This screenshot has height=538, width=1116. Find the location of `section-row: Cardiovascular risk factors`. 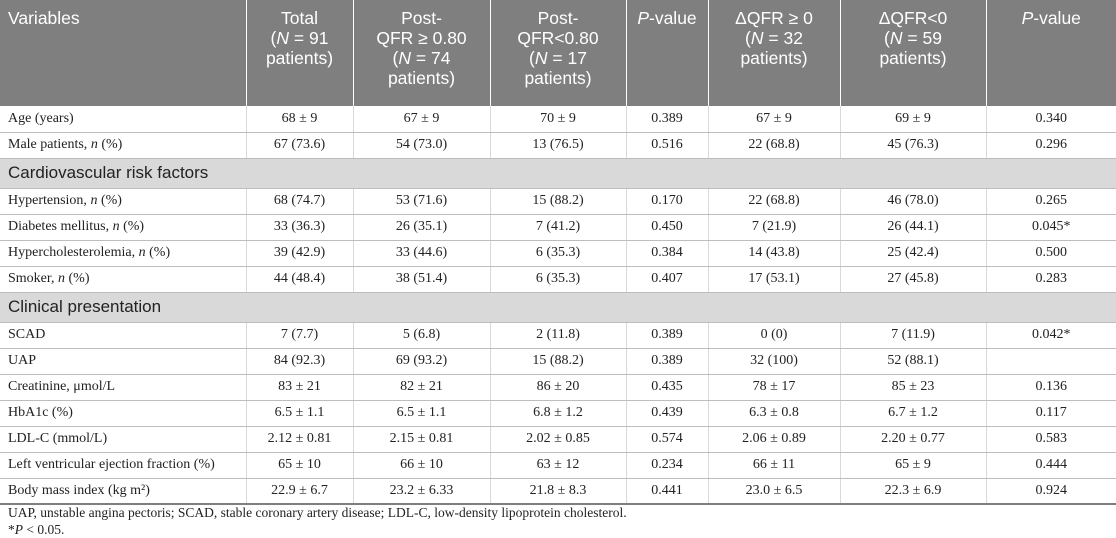

section-row: Cardiovascular risk factors is located at coordinates (558, 173).